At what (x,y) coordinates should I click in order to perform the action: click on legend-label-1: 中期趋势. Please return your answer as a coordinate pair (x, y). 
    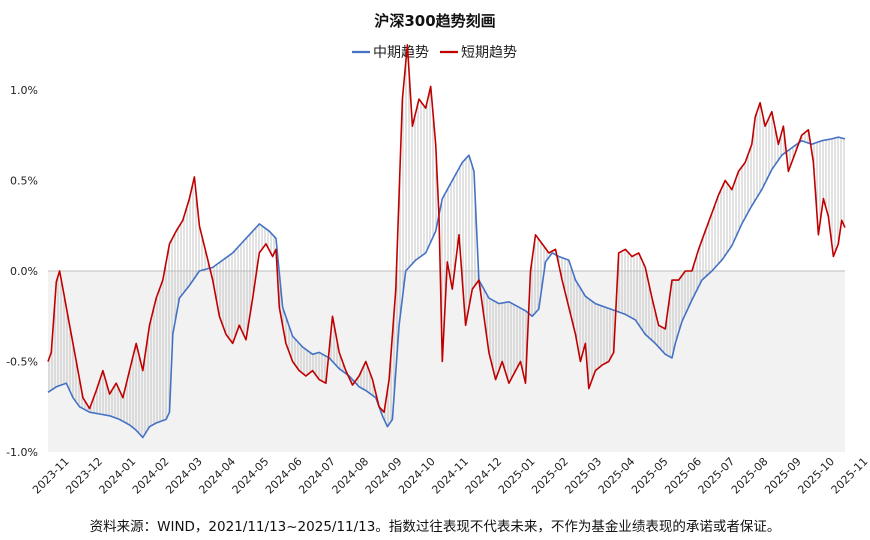
    Looking at the image, I should click on (401, 53).